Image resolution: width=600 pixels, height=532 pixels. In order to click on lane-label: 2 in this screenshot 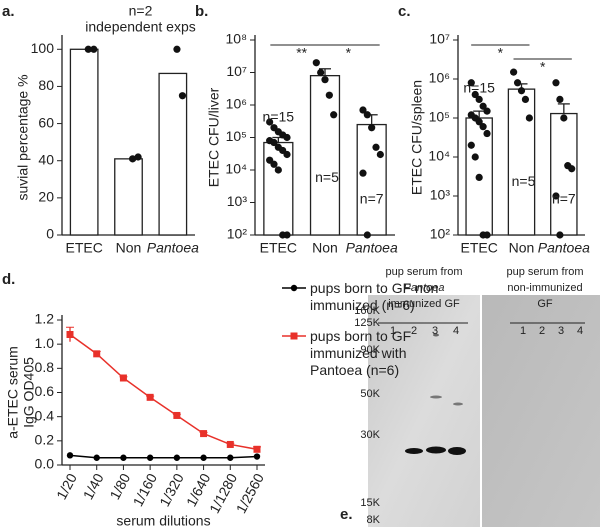, I will do `click(414, 331)`.